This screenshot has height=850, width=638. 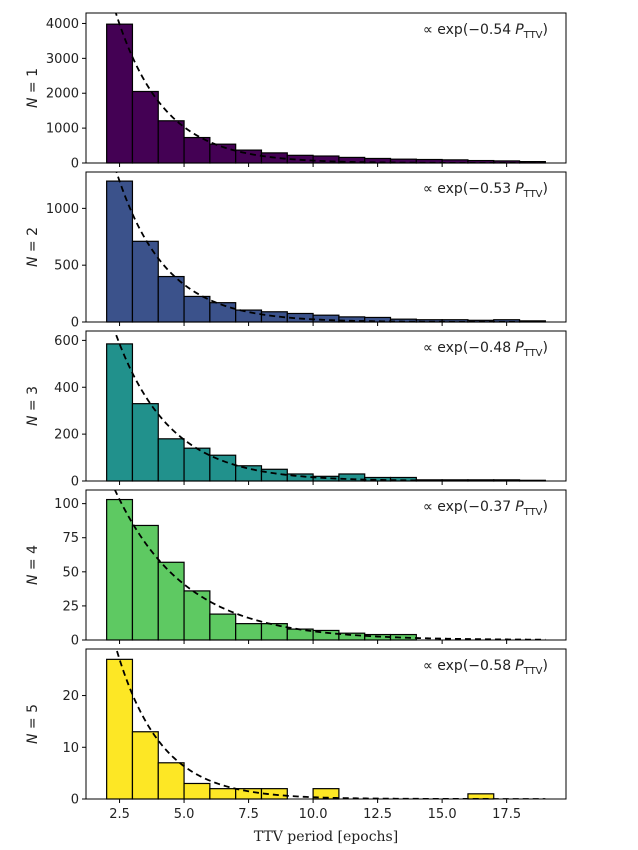 I want to click on y-tick-label: 75, so click(x=70, y=538).